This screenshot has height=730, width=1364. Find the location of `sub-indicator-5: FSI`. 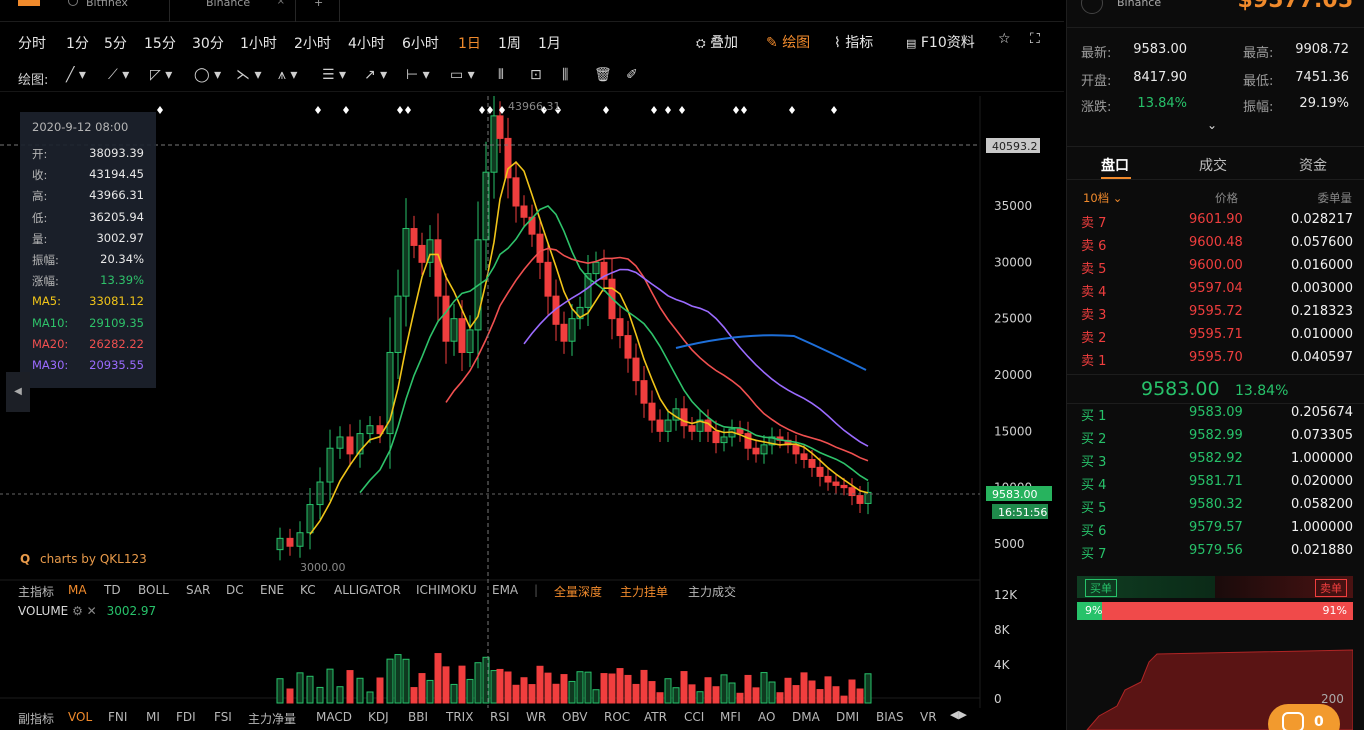

sub-indicator-5: FSI is located at coordinates (223, 717).